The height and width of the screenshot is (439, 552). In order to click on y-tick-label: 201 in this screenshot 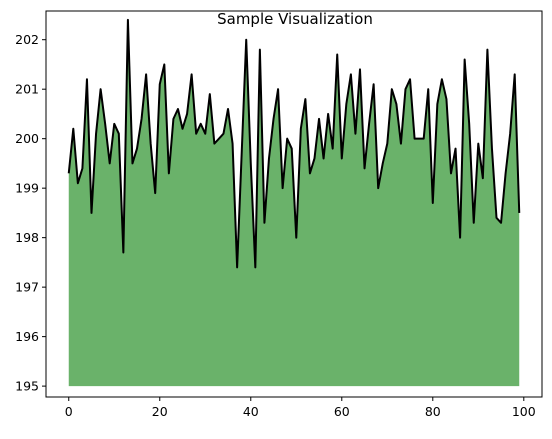, I will do `click(27, 89)`.